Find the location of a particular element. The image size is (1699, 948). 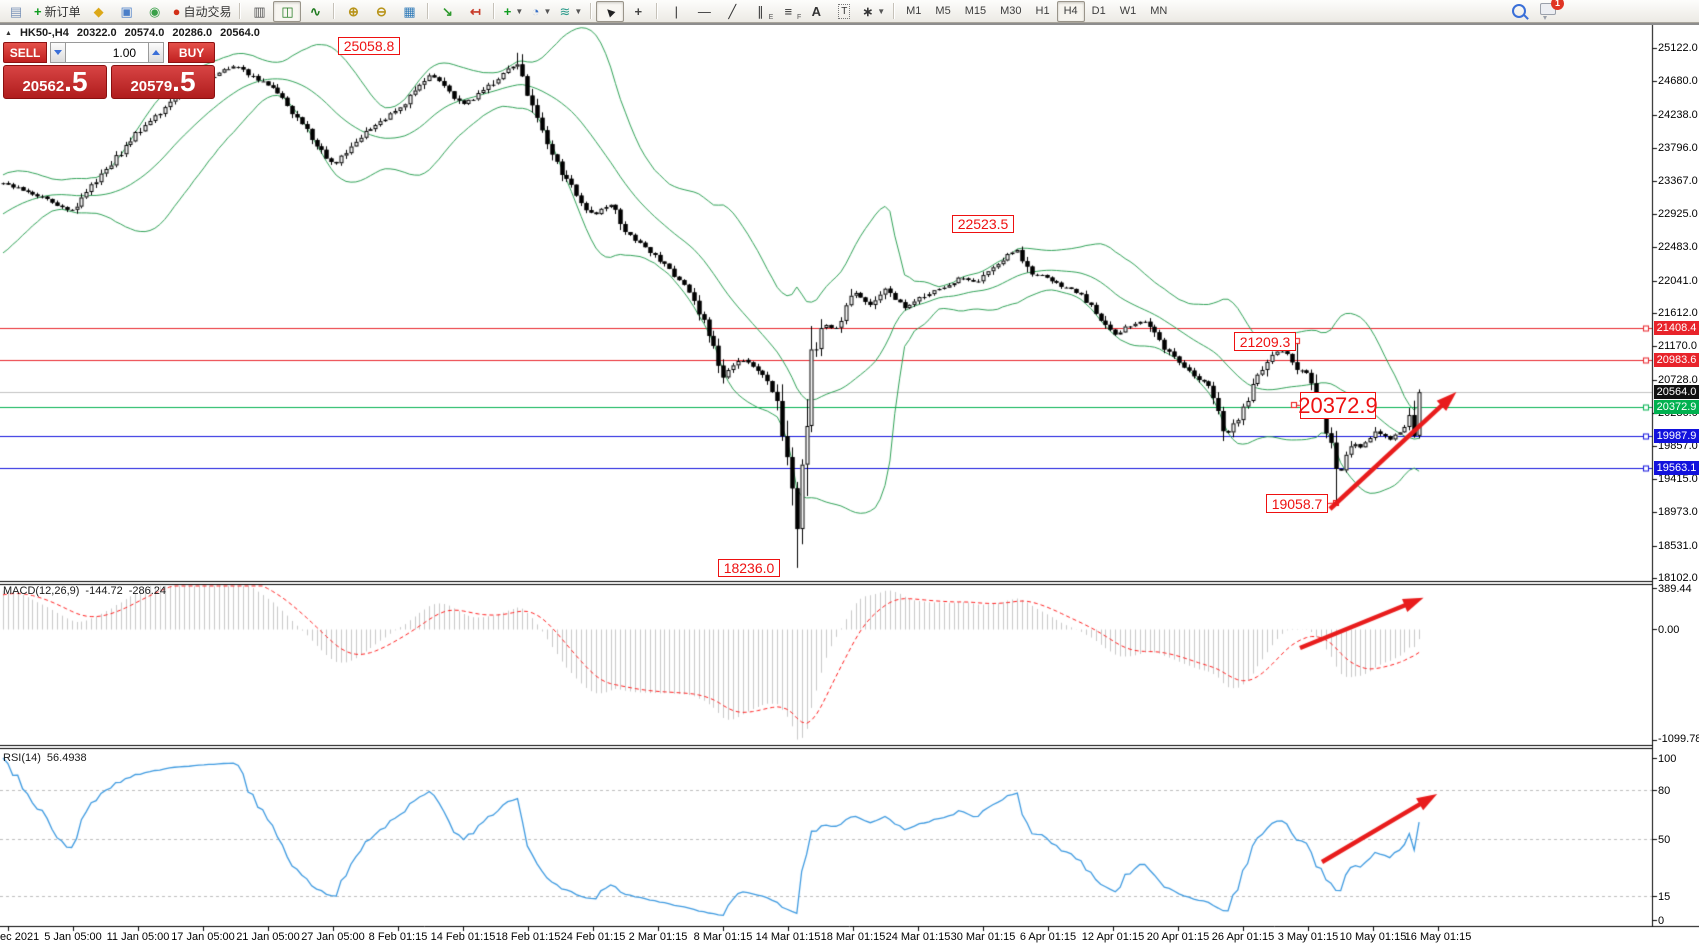

arrows-button: ∗ ▼ is located at coordinates (873, 11).